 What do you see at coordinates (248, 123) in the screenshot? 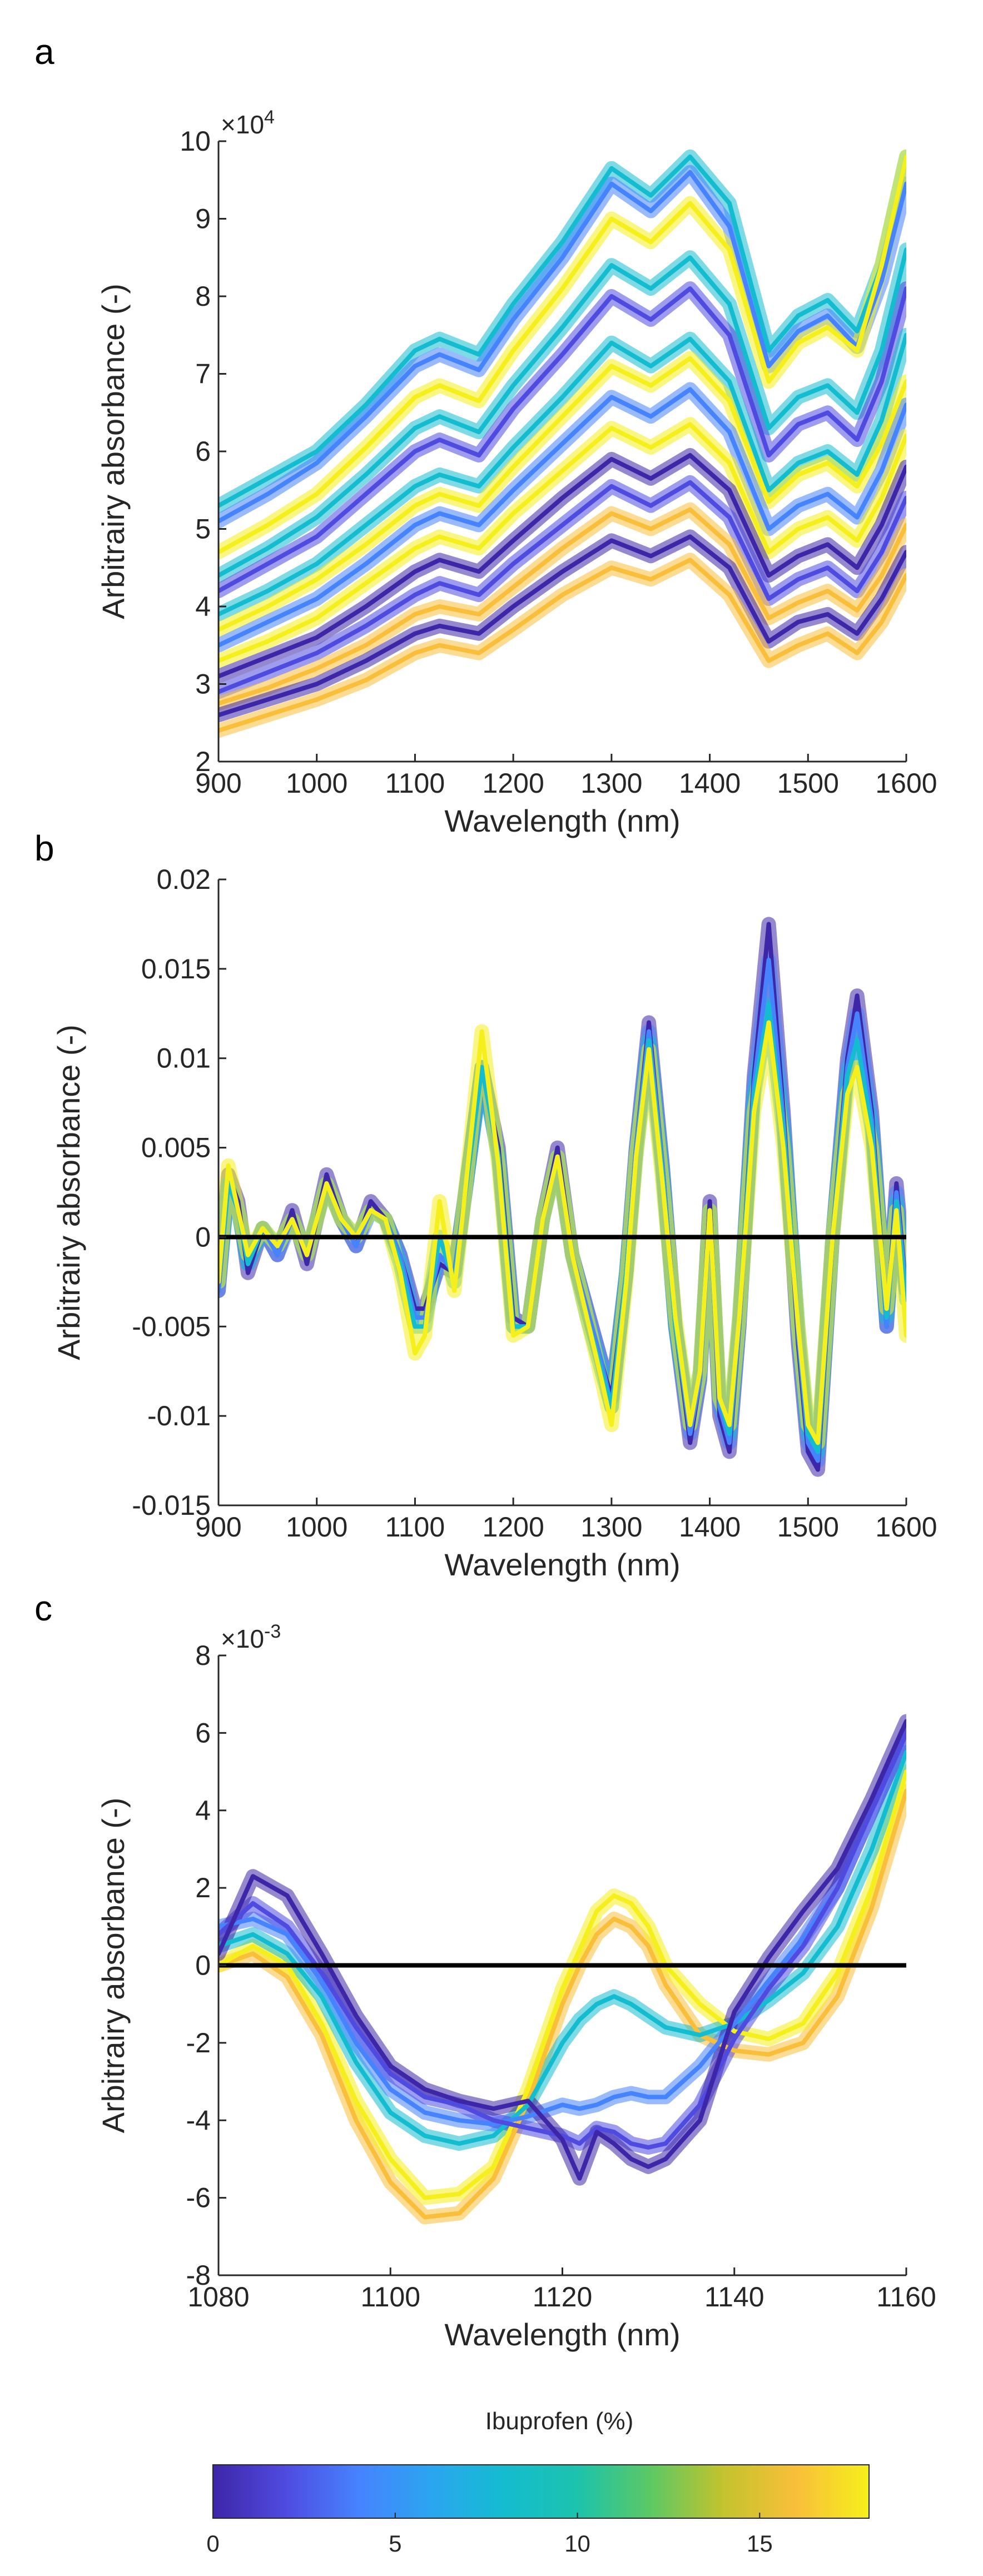
I see `axis-exponent: ×10⁴` at bounding box center [248, 123].